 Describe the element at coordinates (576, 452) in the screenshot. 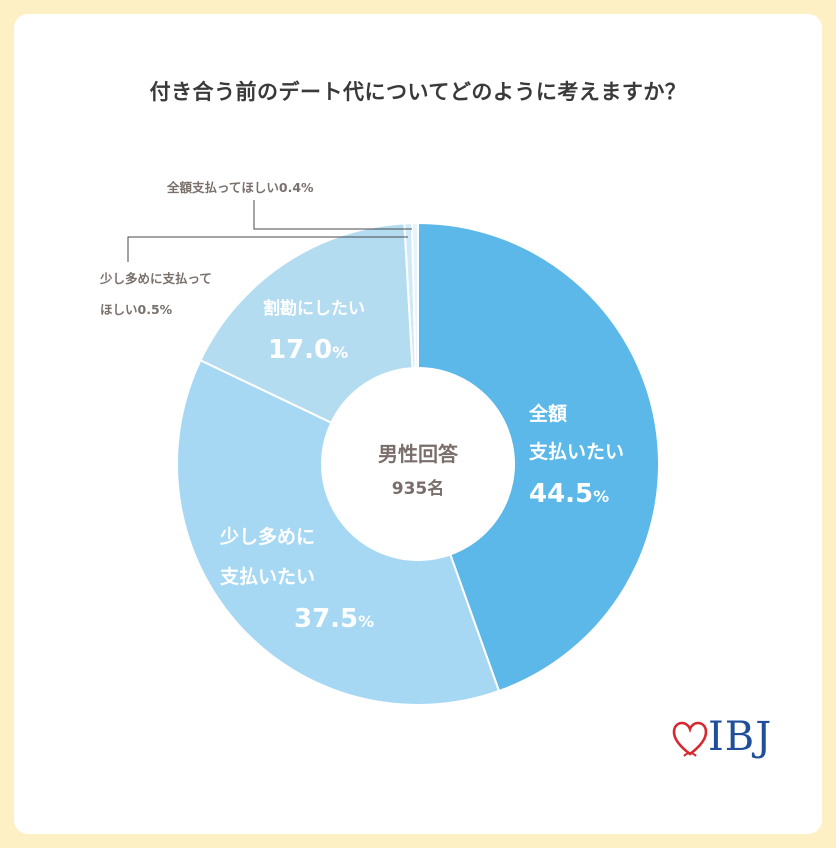

I see `slice-label-full-pay-line2: 支払いたい` at that location.